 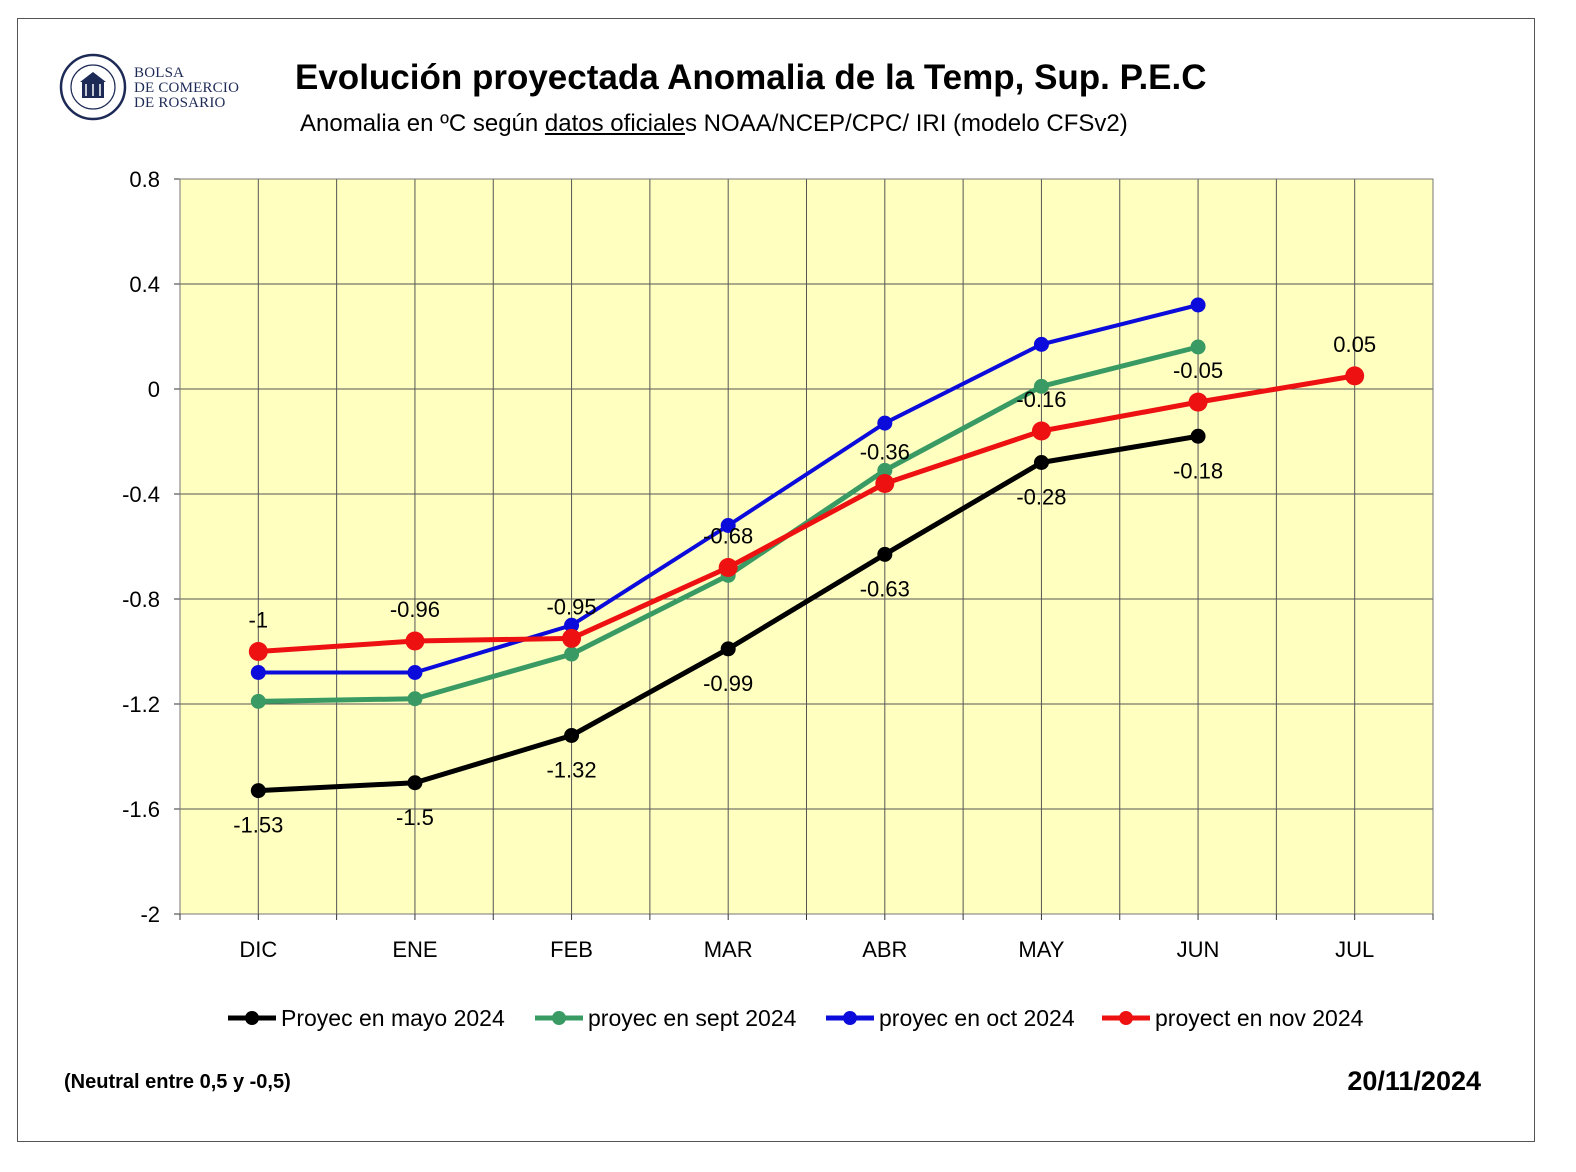 I want to click on report-date: 20/11/2024, so click(x=1414, y=1081).